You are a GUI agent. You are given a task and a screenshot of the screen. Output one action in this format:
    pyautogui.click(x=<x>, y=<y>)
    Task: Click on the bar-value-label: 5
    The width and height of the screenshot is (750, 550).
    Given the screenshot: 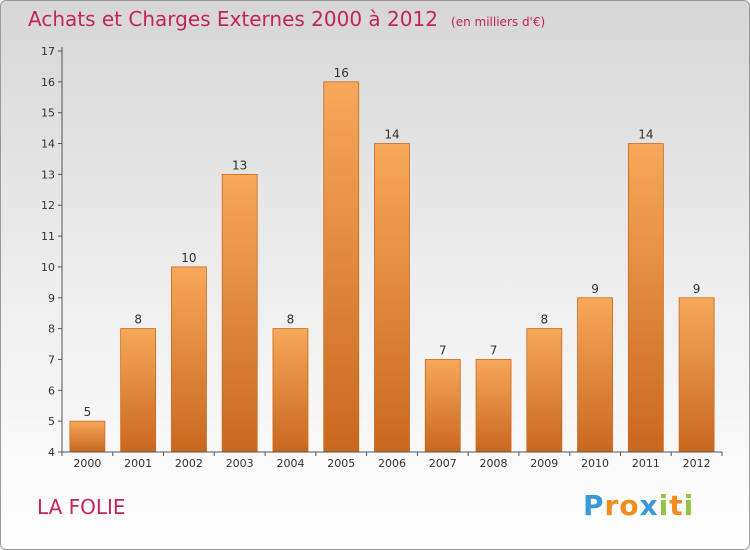 What is the action you would take?
    pyautogui.click(x=88, y=412)
    